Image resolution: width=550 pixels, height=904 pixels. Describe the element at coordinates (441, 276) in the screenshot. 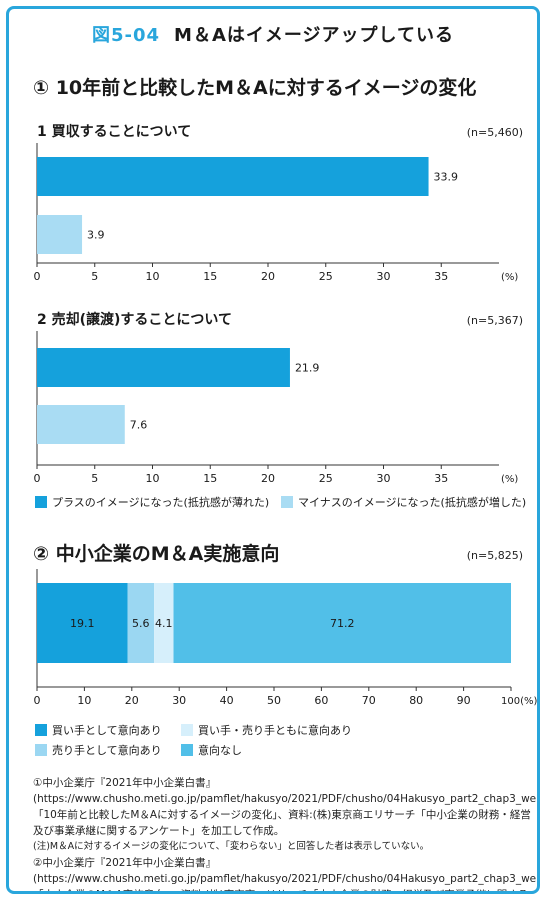

I see `chart1-tick-label: 35` at that location.